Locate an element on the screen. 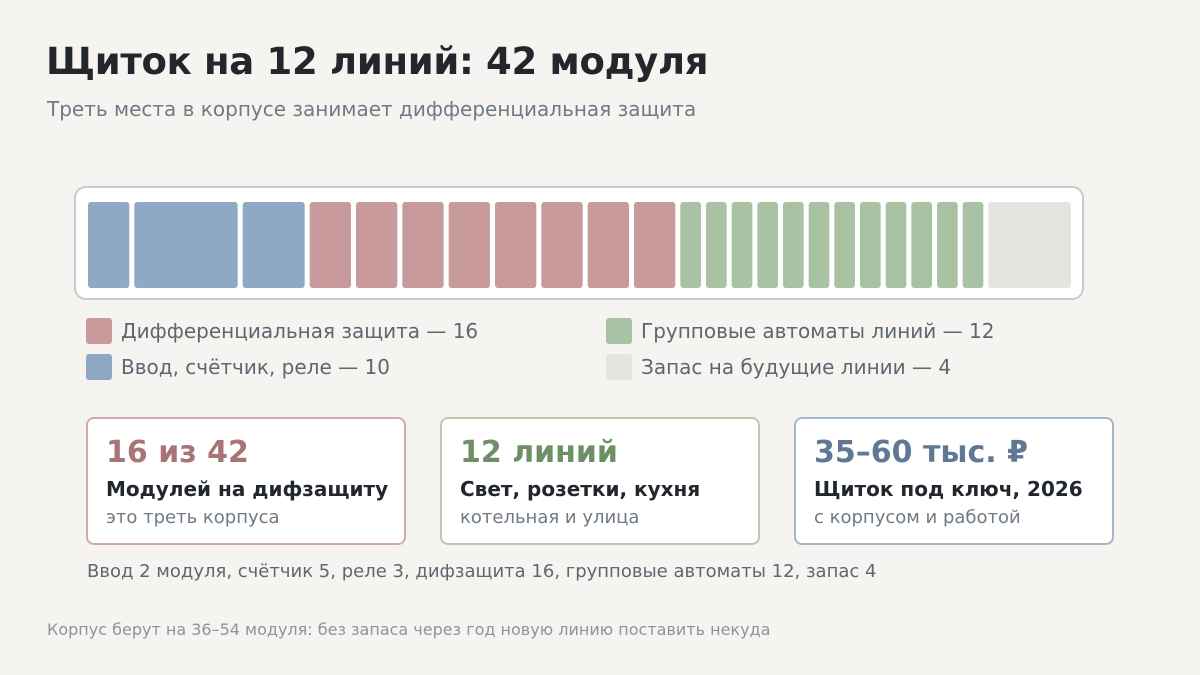 The height and width of the screenshot is (675, 1200). module-block-групповые-12 is located at coordinates (716, 245).